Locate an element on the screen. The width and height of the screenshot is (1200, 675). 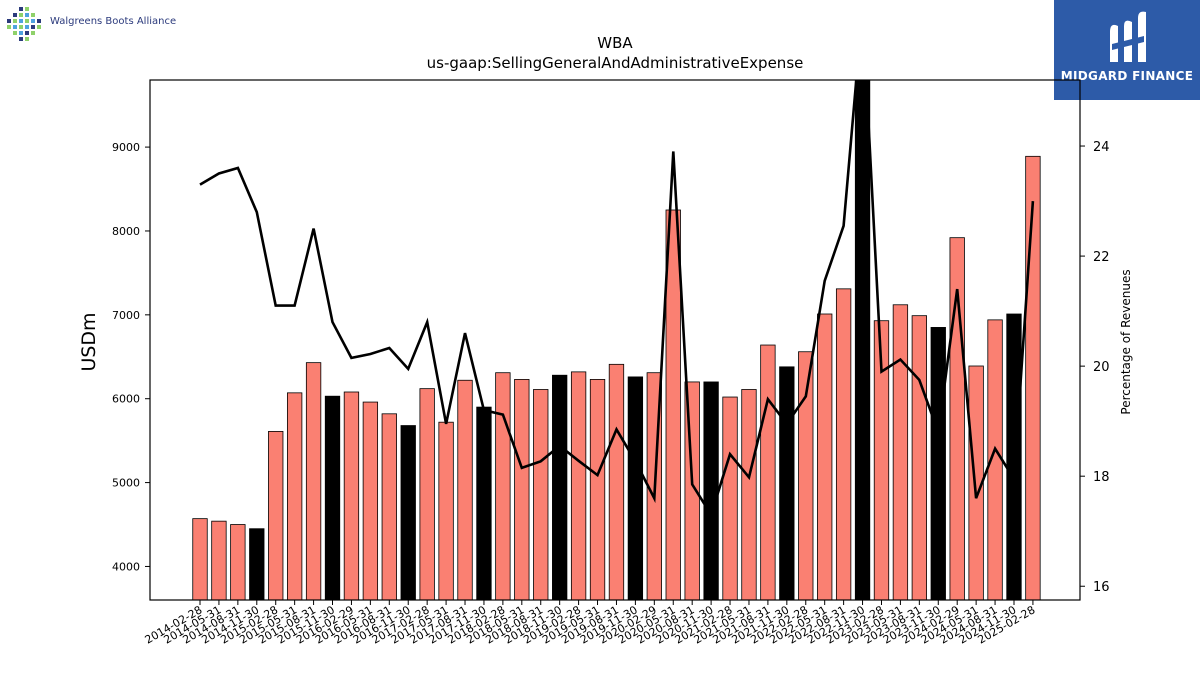
y2-tick-label: 24 is located at coordinates (1101, 147).